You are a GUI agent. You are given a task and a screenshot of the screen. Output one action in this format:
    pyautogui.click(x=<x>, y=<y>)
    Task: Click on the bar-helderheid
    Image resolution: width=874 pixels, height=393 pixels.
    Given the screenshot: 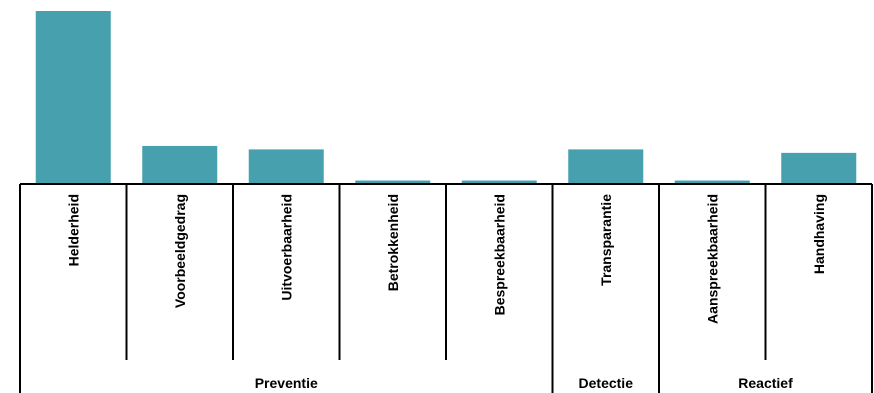 What is the action you would take?
    pyautogui.click(x=73, y=97)
    